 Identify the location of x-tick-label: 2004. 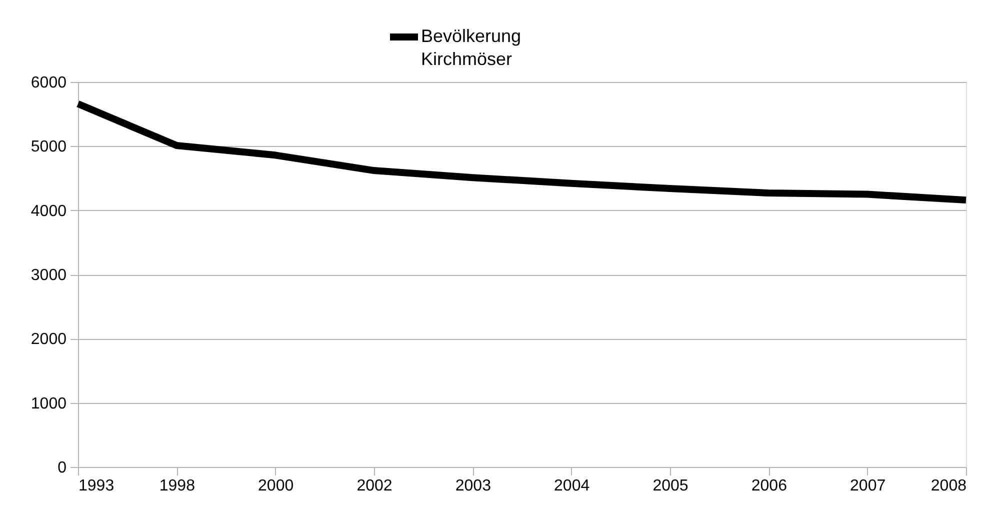
(572, 486).